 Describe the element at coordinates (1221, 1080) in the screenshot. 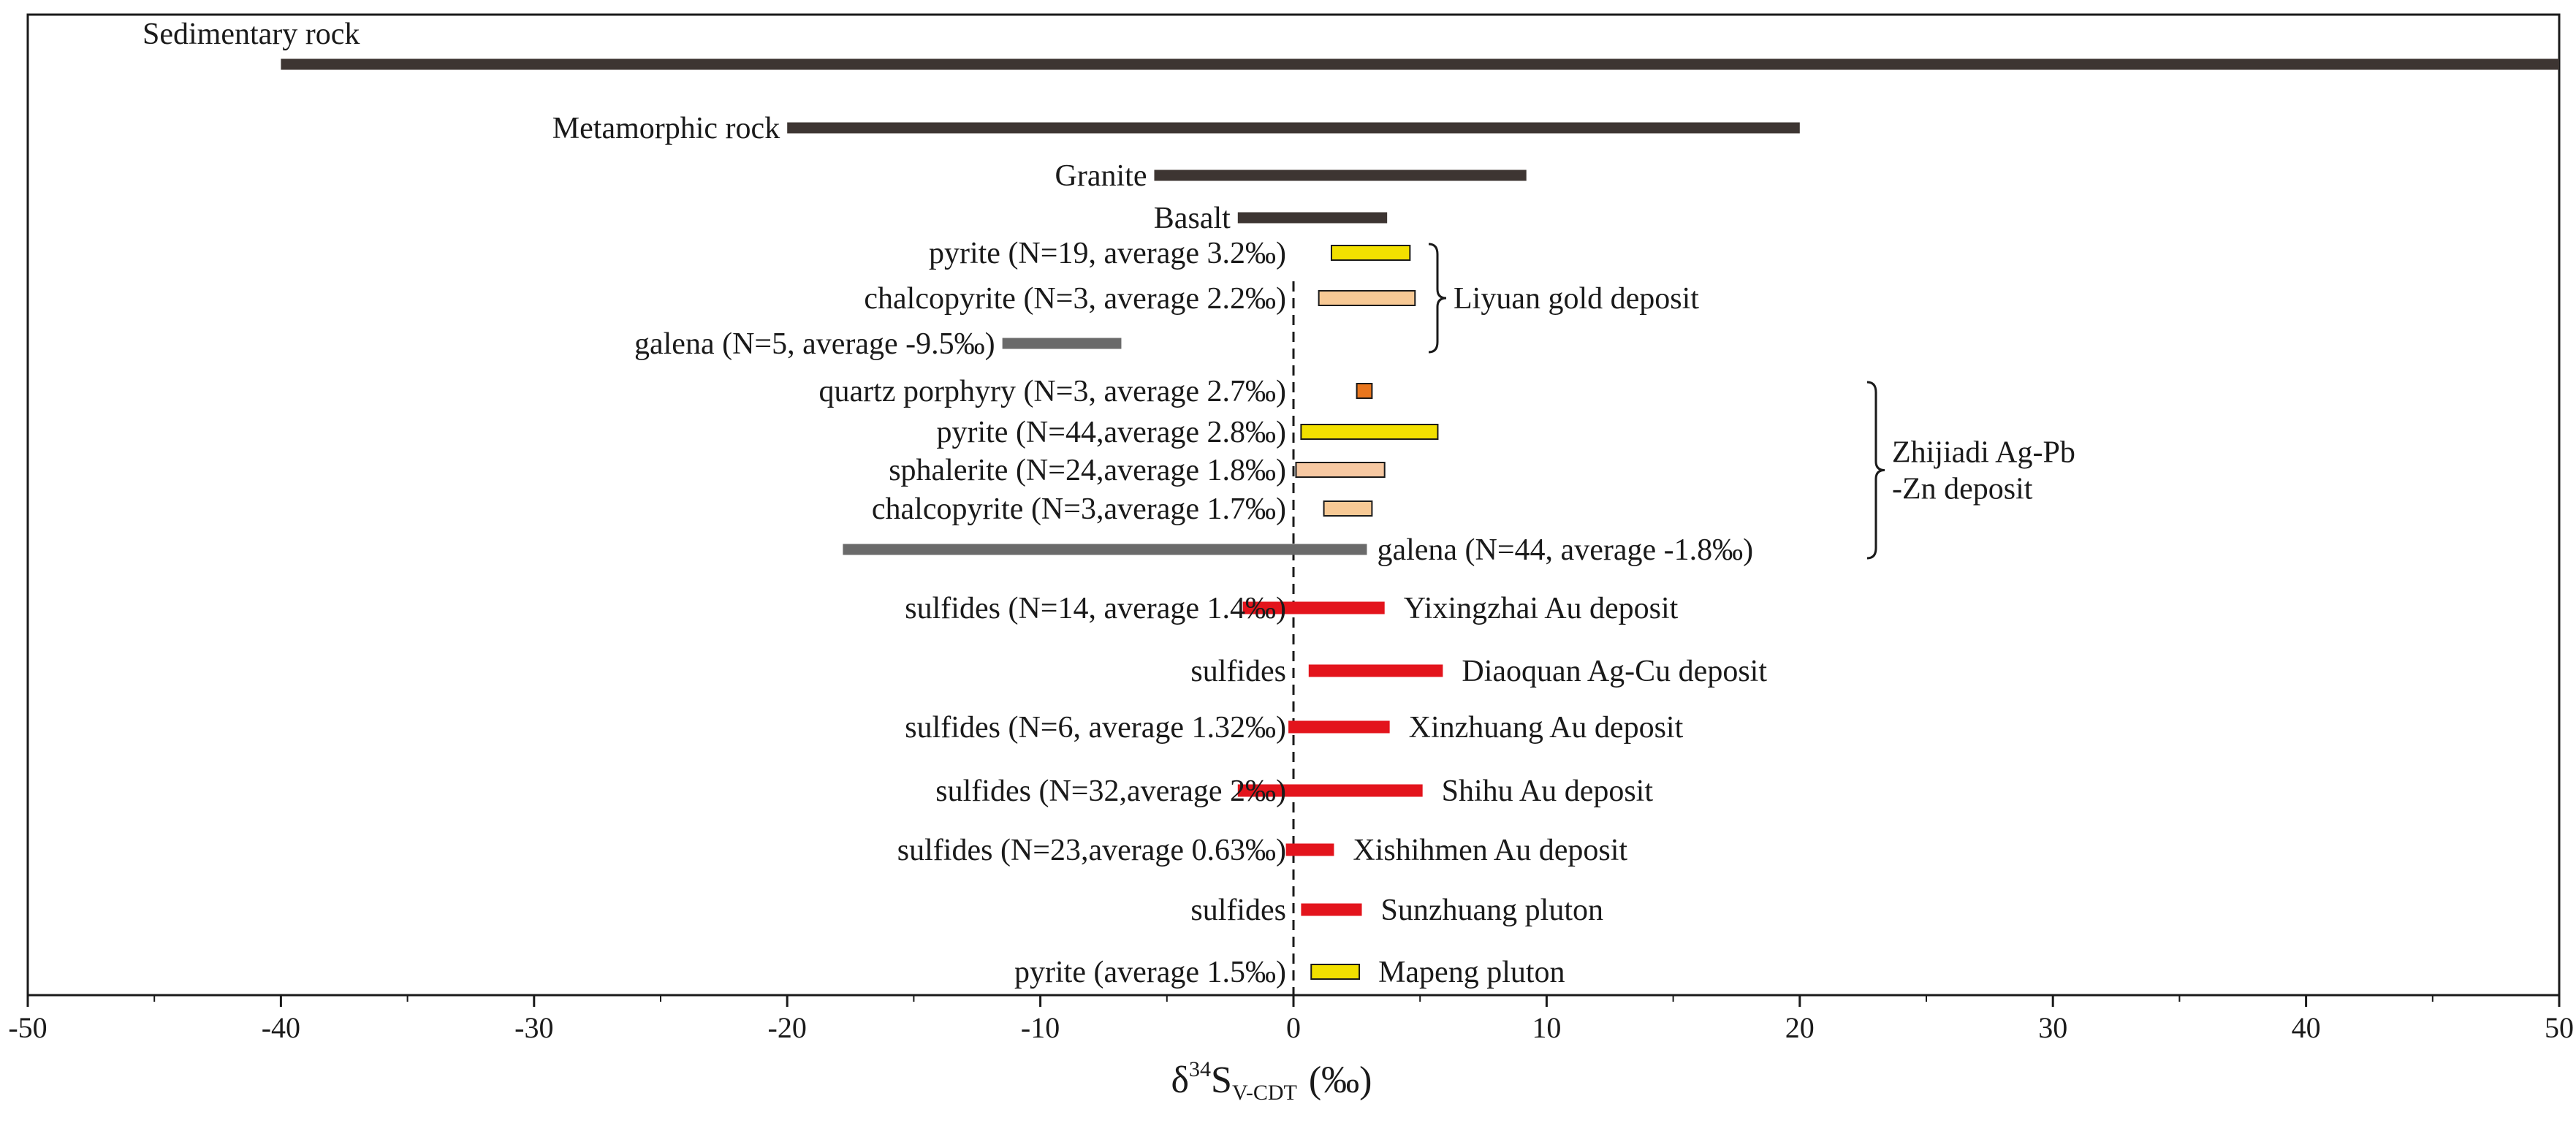

I see `x-axis-title-main: S` at that location.